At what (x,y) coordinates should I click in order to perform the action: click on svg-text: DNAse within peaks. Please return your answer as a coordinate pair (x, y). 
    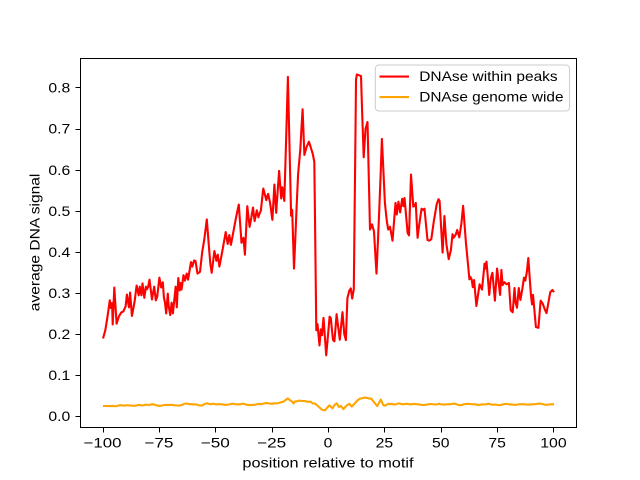
    Looking at the image, I should click on (488, 76).